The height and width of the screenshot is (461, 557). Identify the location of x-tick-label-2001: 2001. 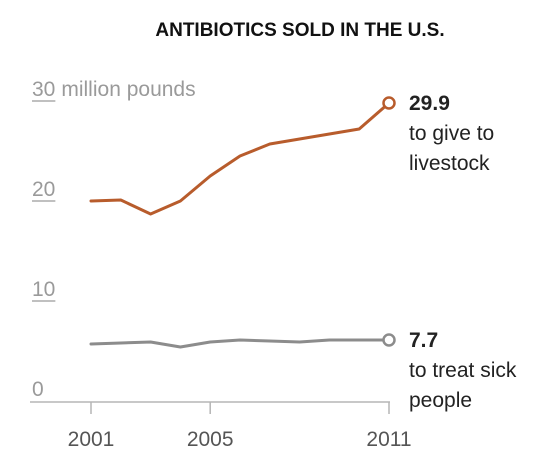
(91, 439).